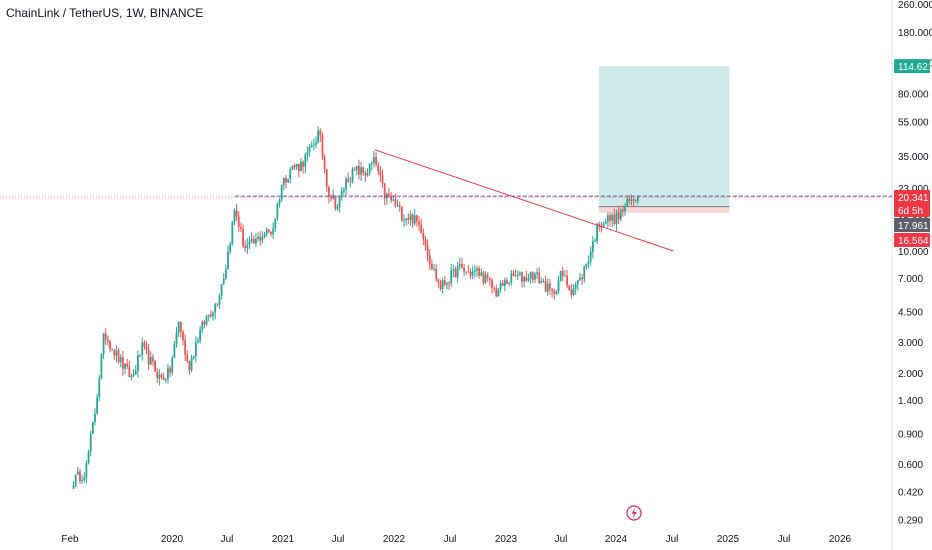  I want to click on last-price-label-bg, so click(912, 197).